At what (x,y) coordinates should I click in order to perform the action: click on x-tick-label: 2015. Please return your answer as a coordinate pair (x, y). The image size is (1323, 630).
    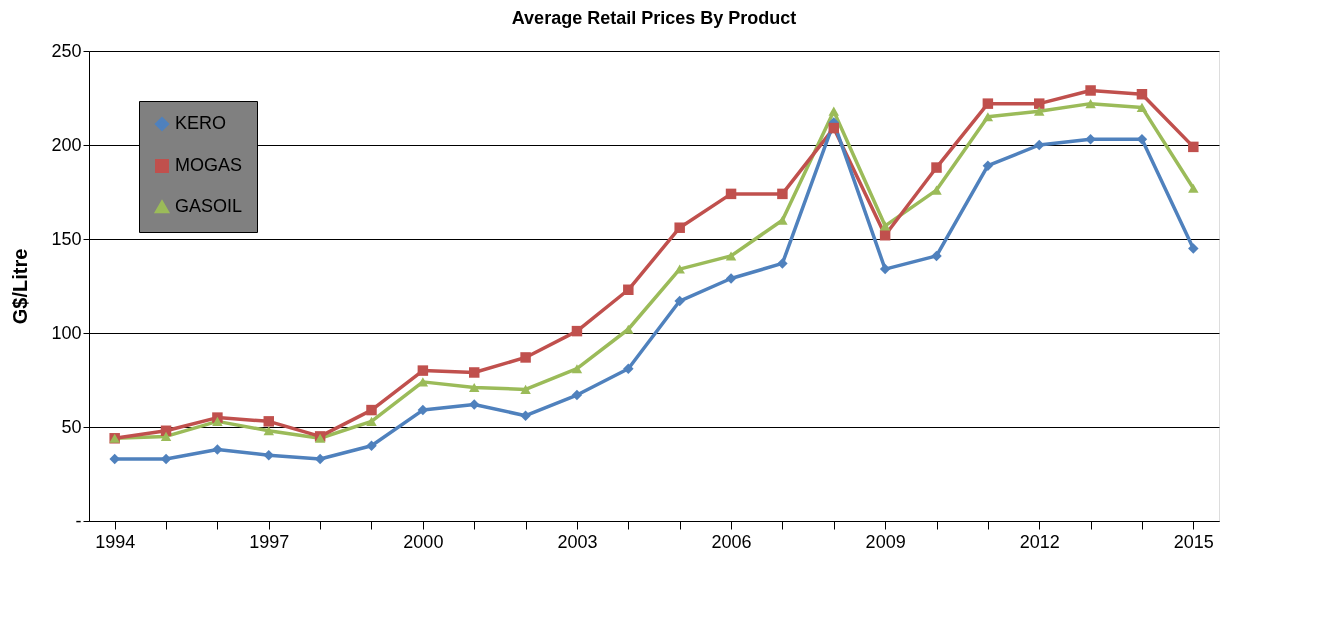
    Looking at the image, I should click on (1193, 541).